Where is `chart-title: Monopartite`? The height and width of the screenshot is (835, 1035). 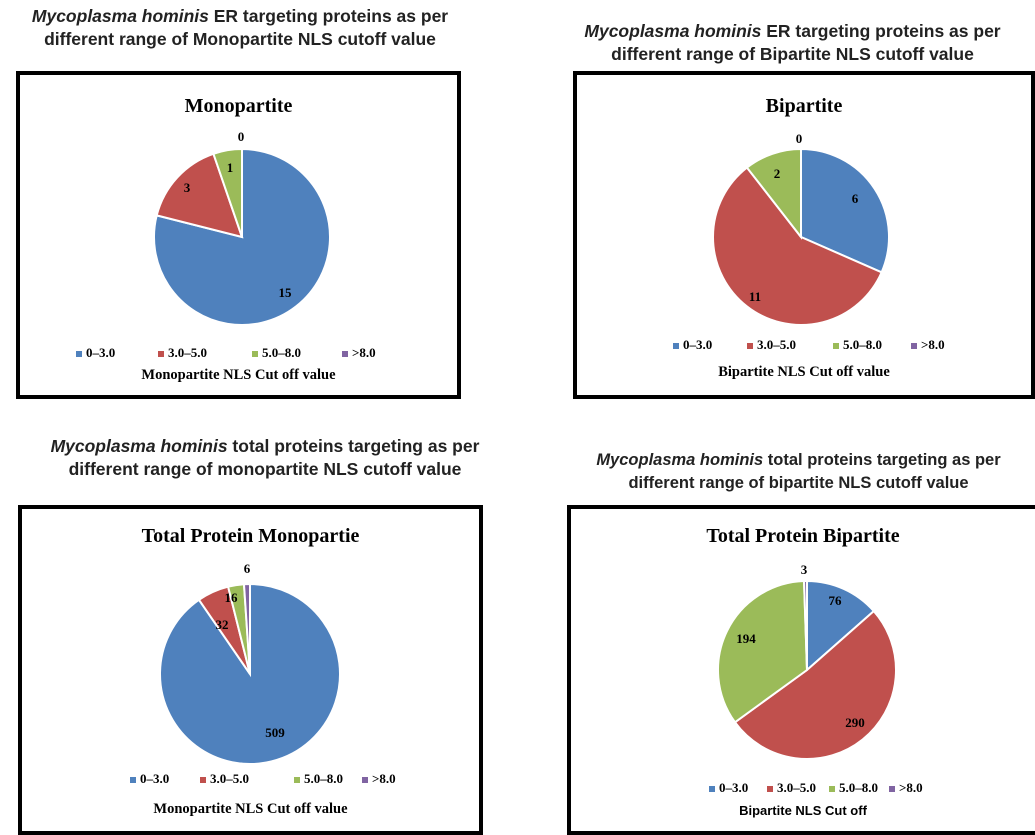 chart-title: Monopartite is located at coordinates (239, 106).